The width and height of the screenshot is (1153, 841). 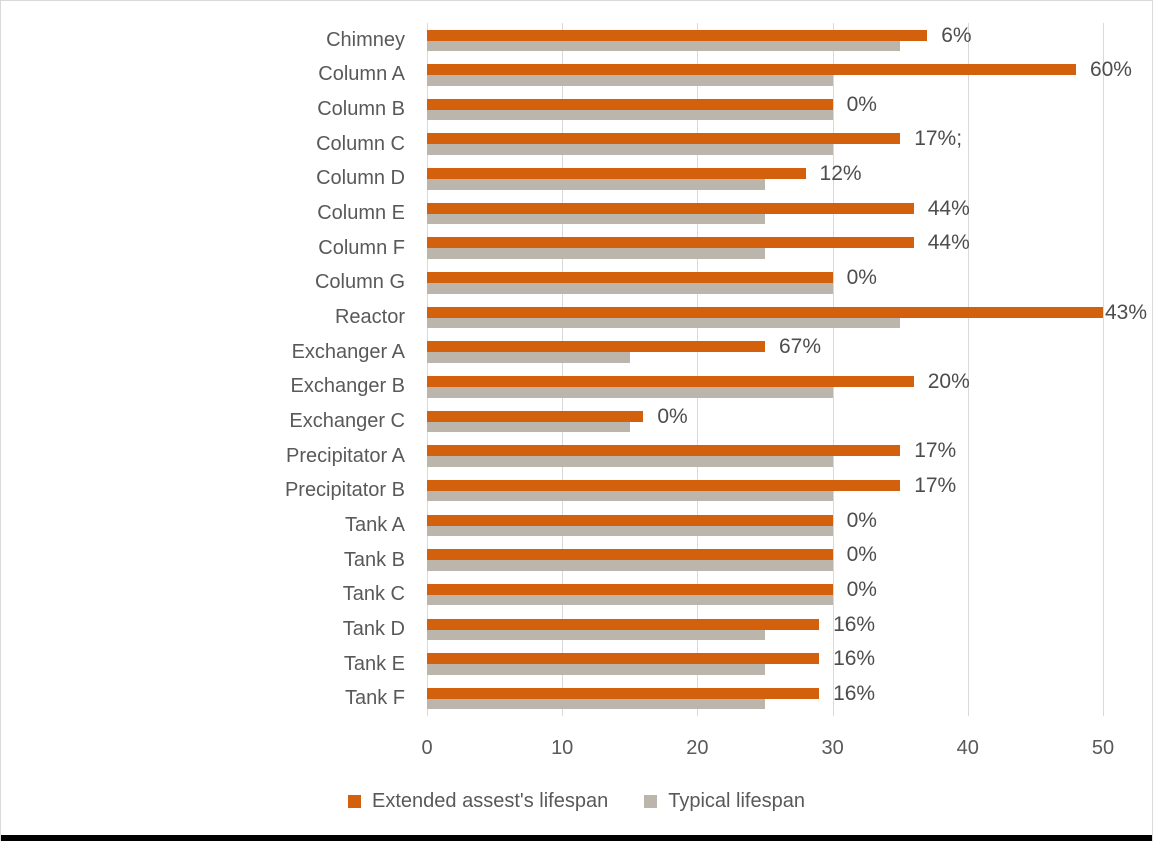 What do you see at coordinates (347, 386) in the screenshot?
I see `category-label: Exchanger B` at bounding box center [347, 386].